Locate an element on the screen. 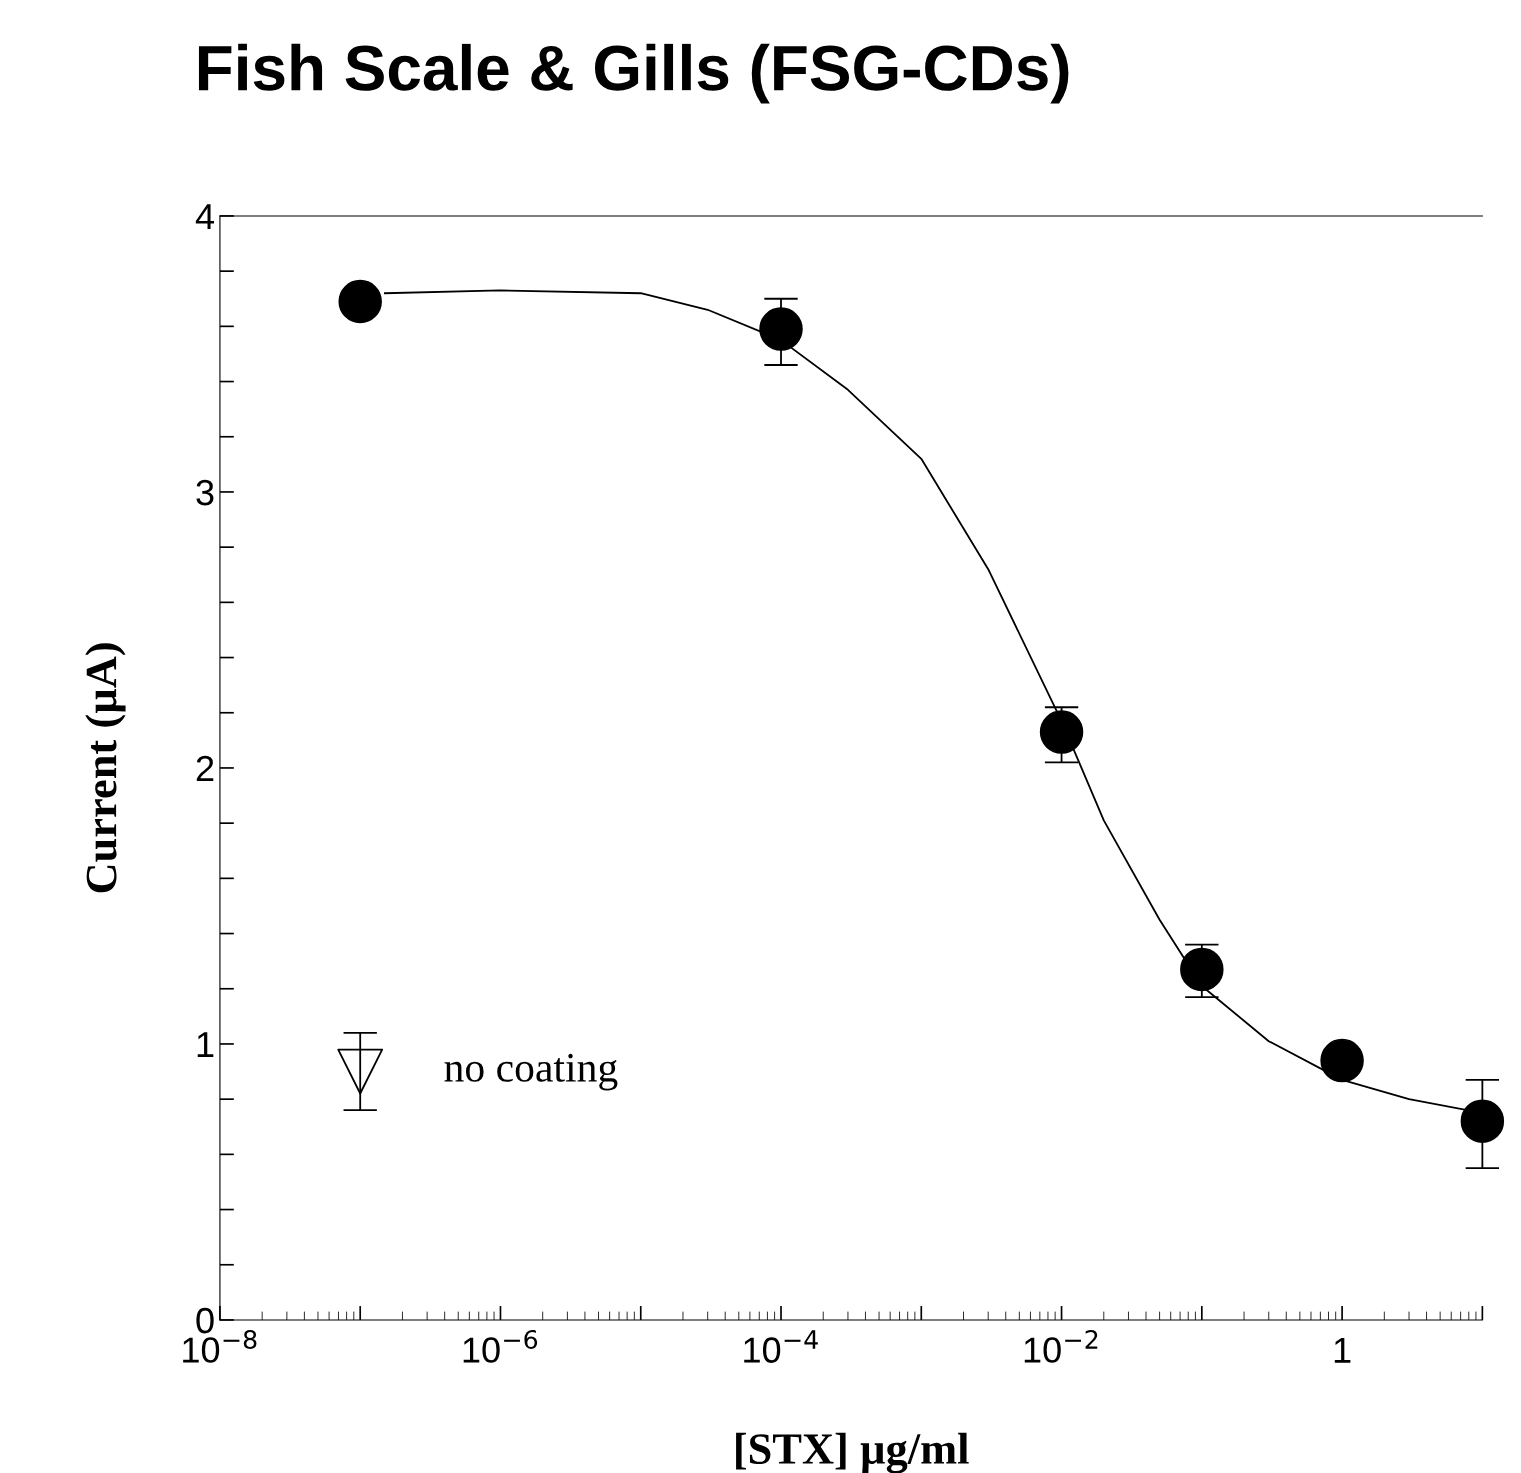  y-axis-title: Current (µA) is located at coordinates (105, 768).